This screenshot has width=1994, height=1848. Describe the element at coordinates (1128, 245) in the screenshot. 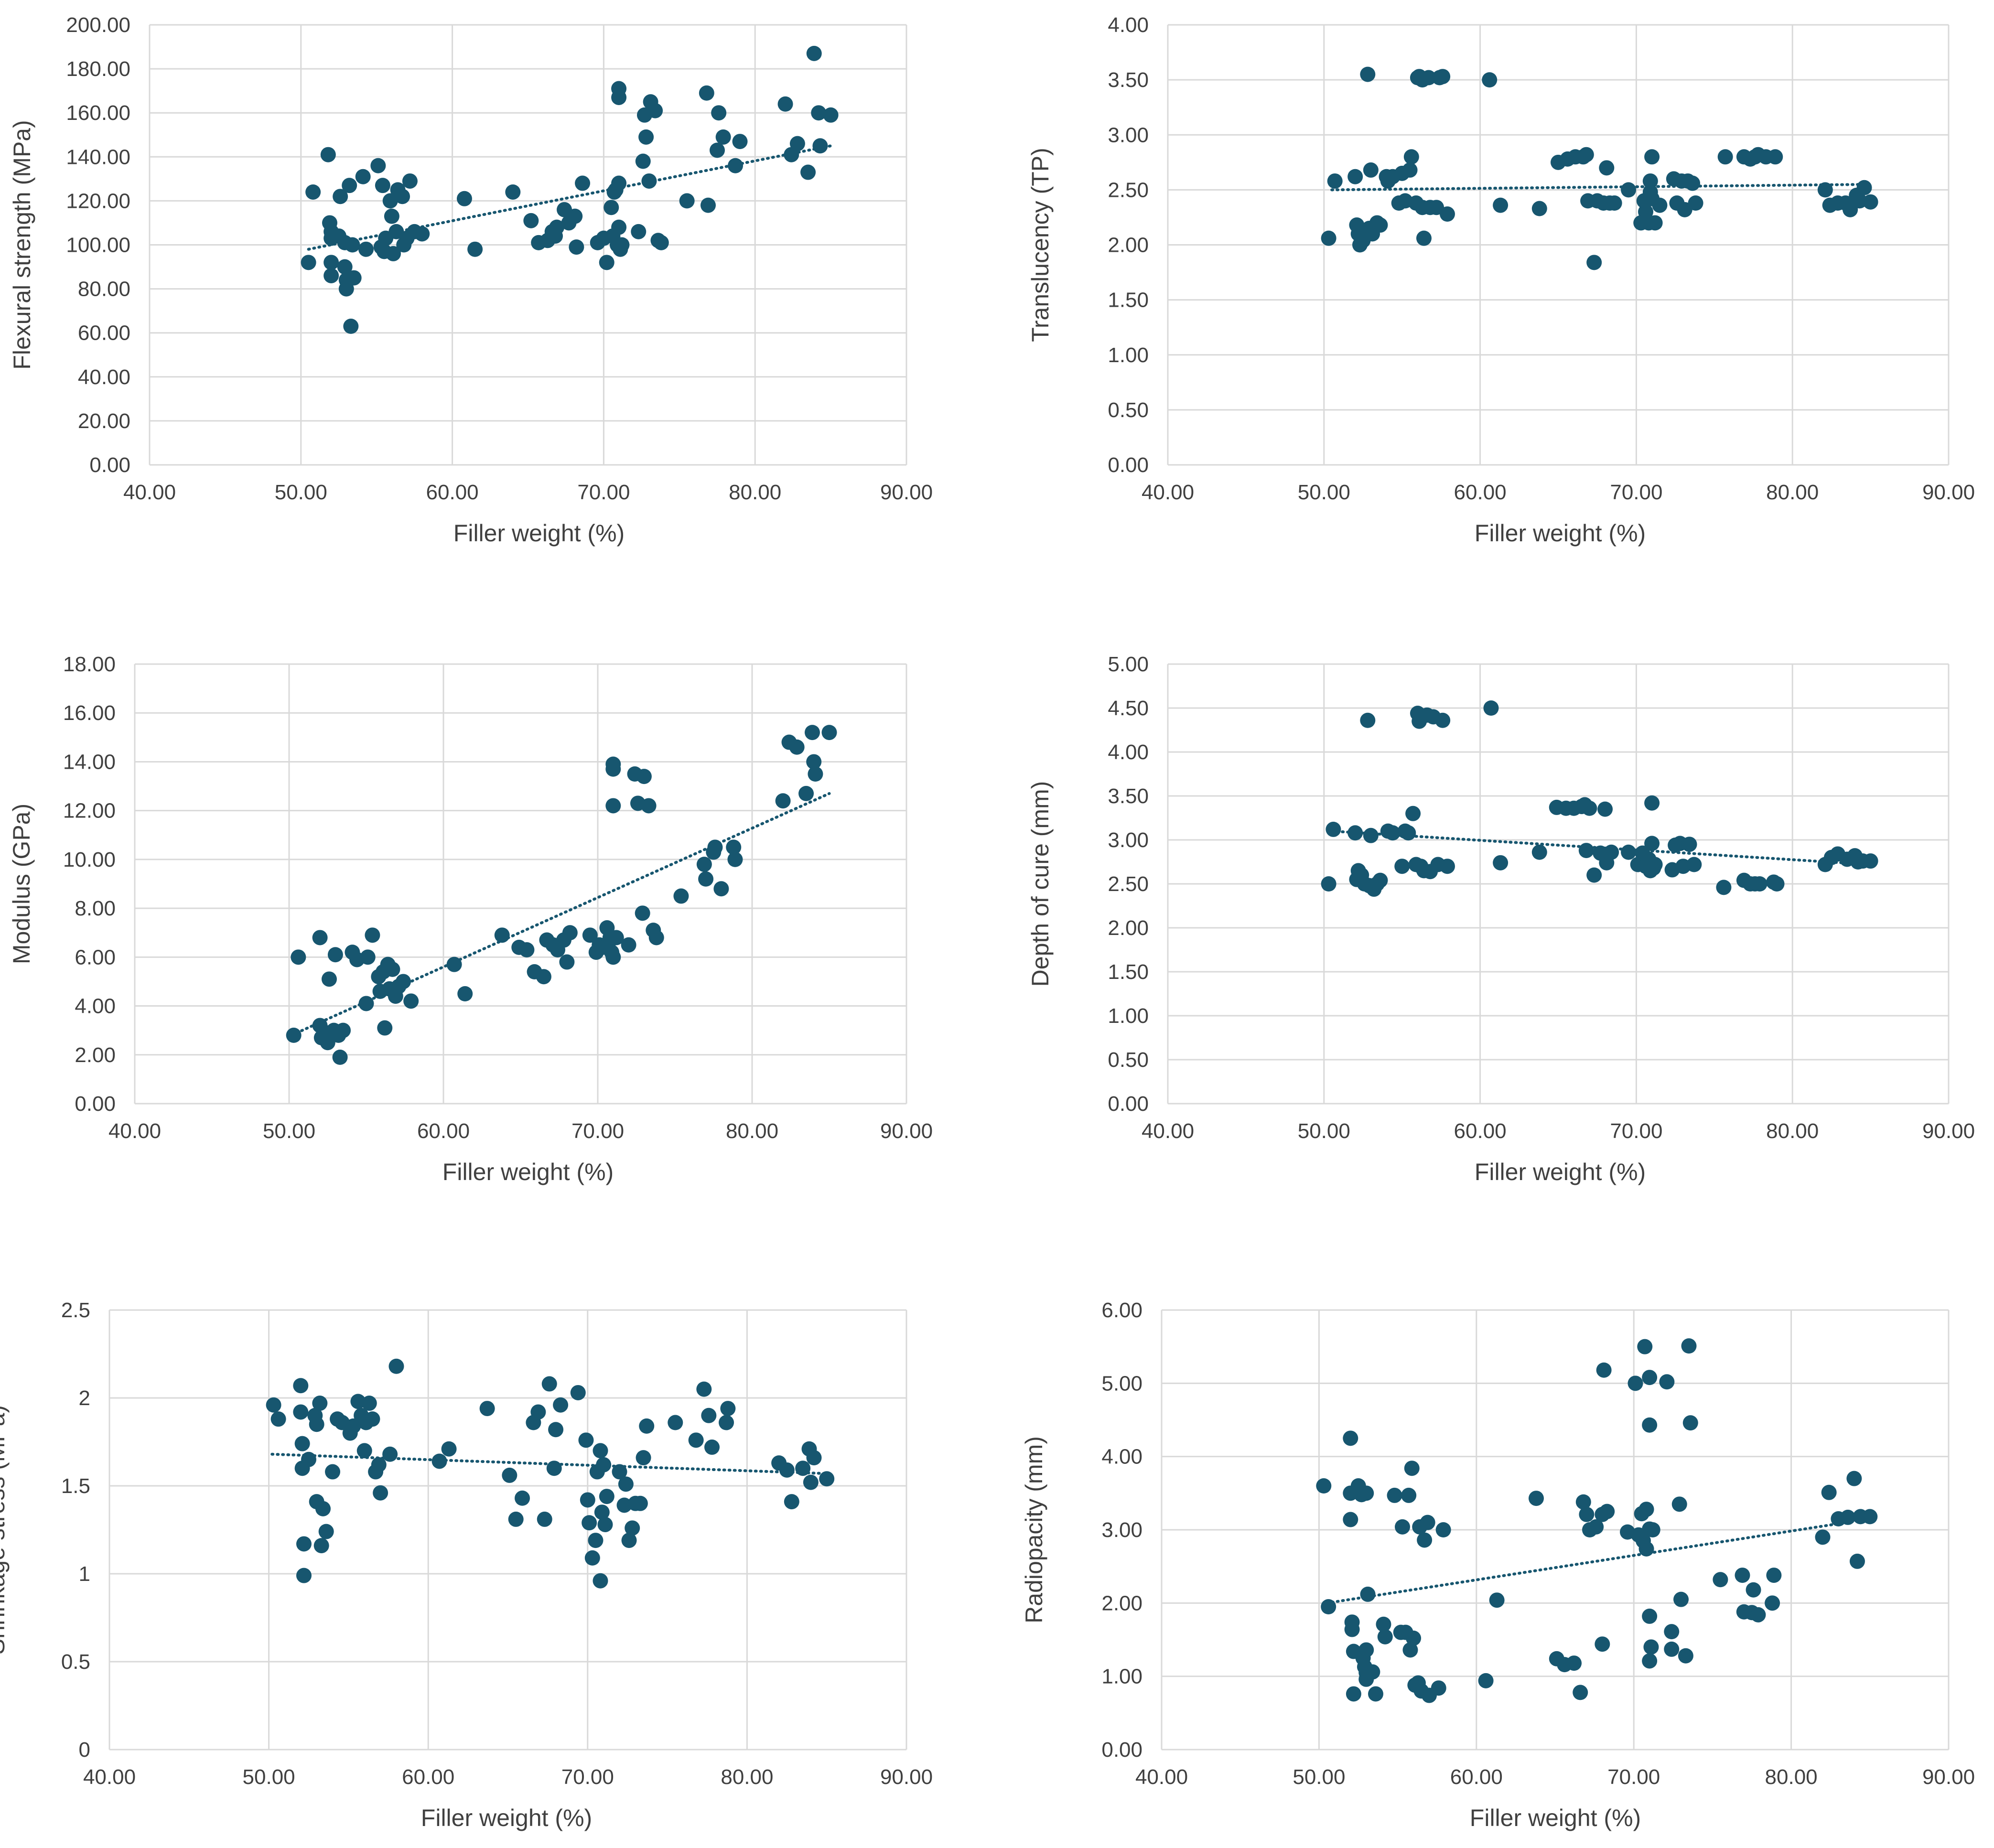

I see `y-tick-label: 2.00` at that location.